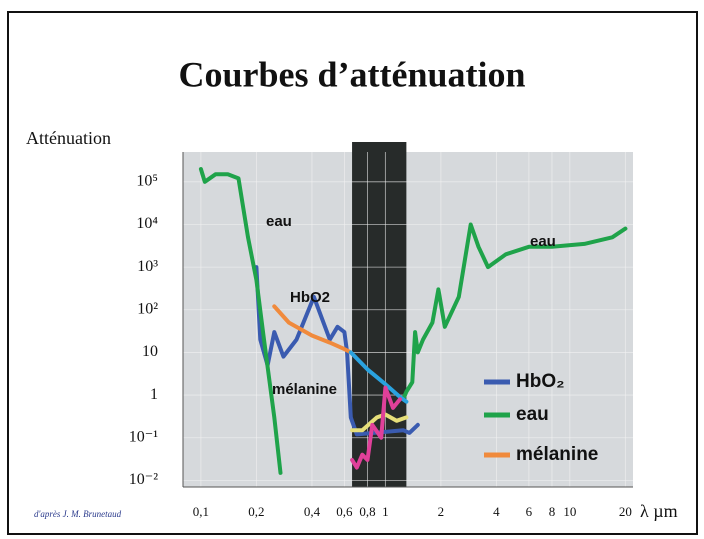 The width and height of the screenshot is (704, 539). What do you see at coordinates (143, 479) in the screenshot?
I see `y-tick-label: 10⁻²` at bounding box center [143, 479].